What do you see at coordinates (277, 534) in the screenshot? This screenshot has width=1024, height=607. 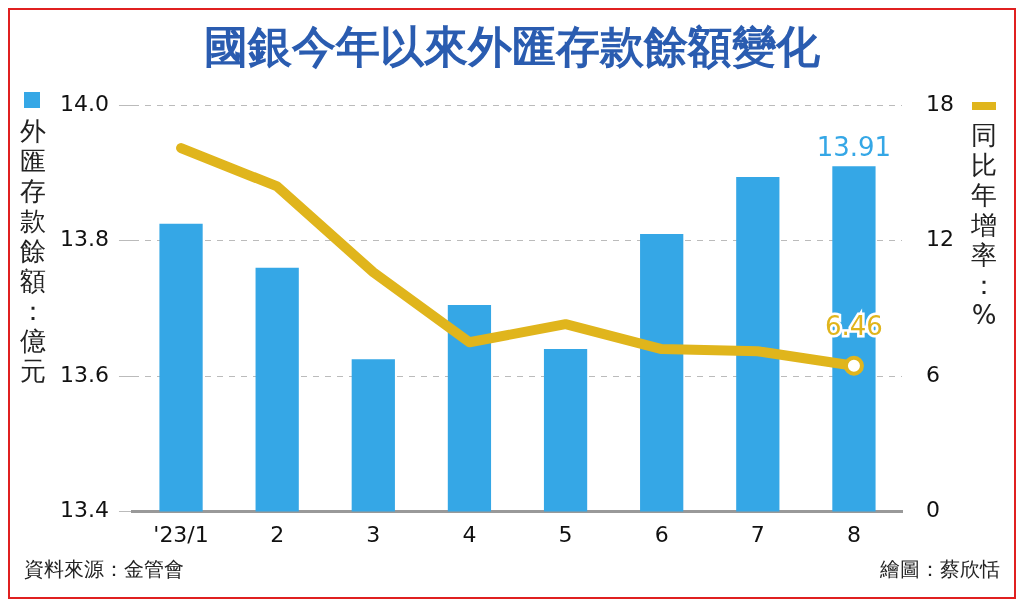 I see `x-tick-label: 2` at bounding box center [277, 534].